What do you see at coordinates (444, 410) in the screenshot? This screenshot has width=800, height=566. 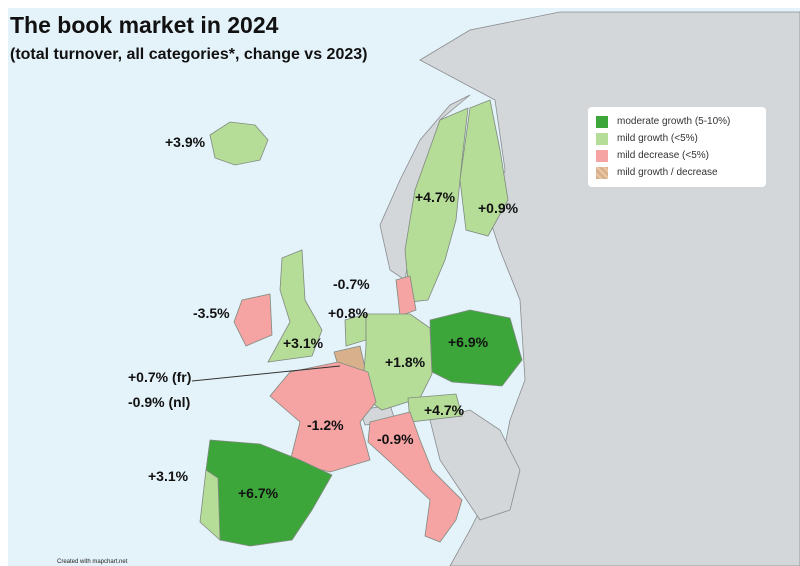 I see `label-austria: +4.7%` at bounding box center [444, 410].